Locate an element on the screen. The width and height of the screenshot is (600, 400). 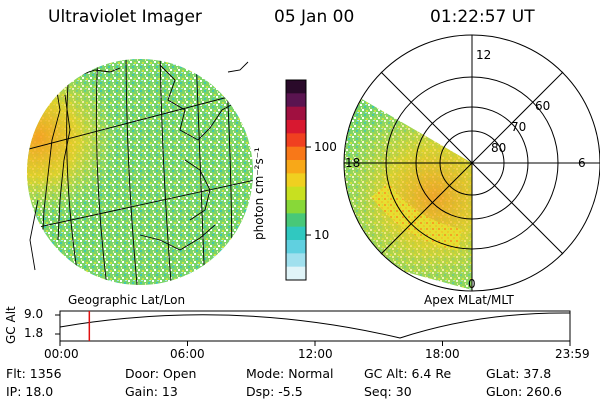
info-glon: GLon: 260.6 is located at coordinates (524, 391).